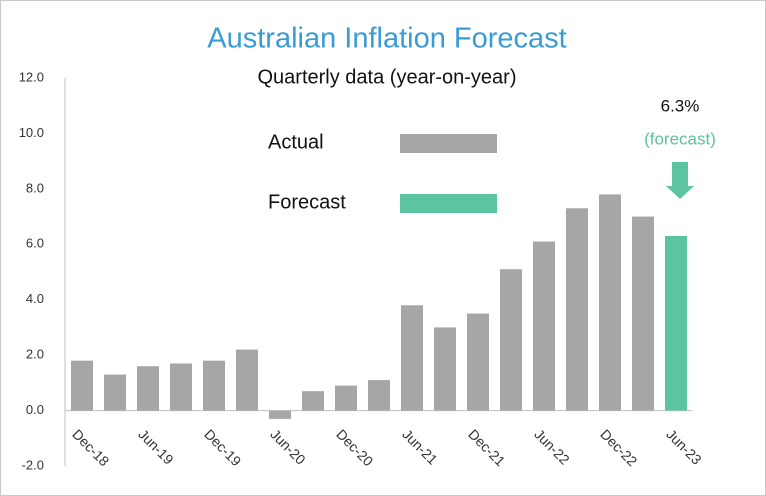 The height and width of the screenshot is (496, 766). Describe the element at coordinates (296, 142) in the screenshot. I see `legend-label: Actual` at that location.